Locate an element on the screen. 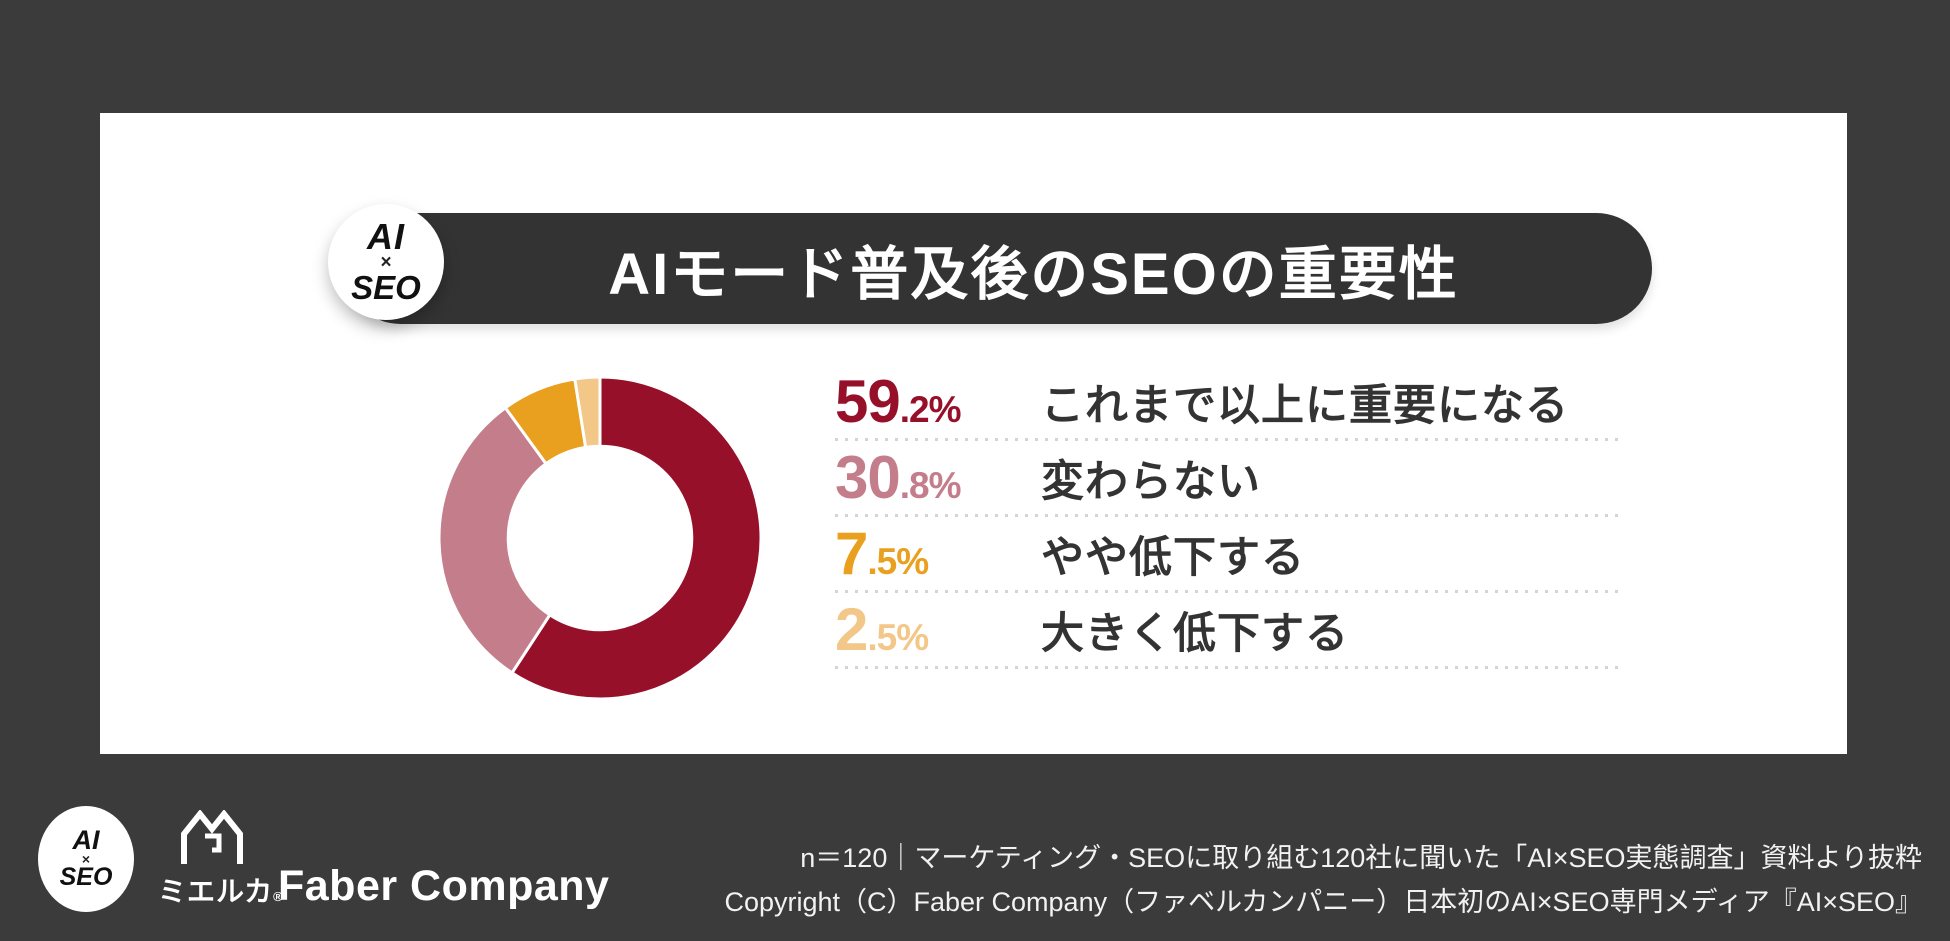 The image size is (1950, 941). legend-percentage: 7.5% is located at coordinates (882, 553).